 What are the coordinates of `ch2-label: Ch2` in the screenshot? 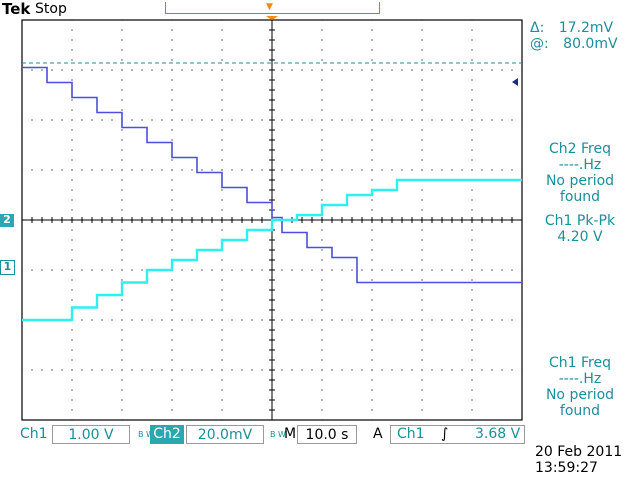 It's located at (167, 434).